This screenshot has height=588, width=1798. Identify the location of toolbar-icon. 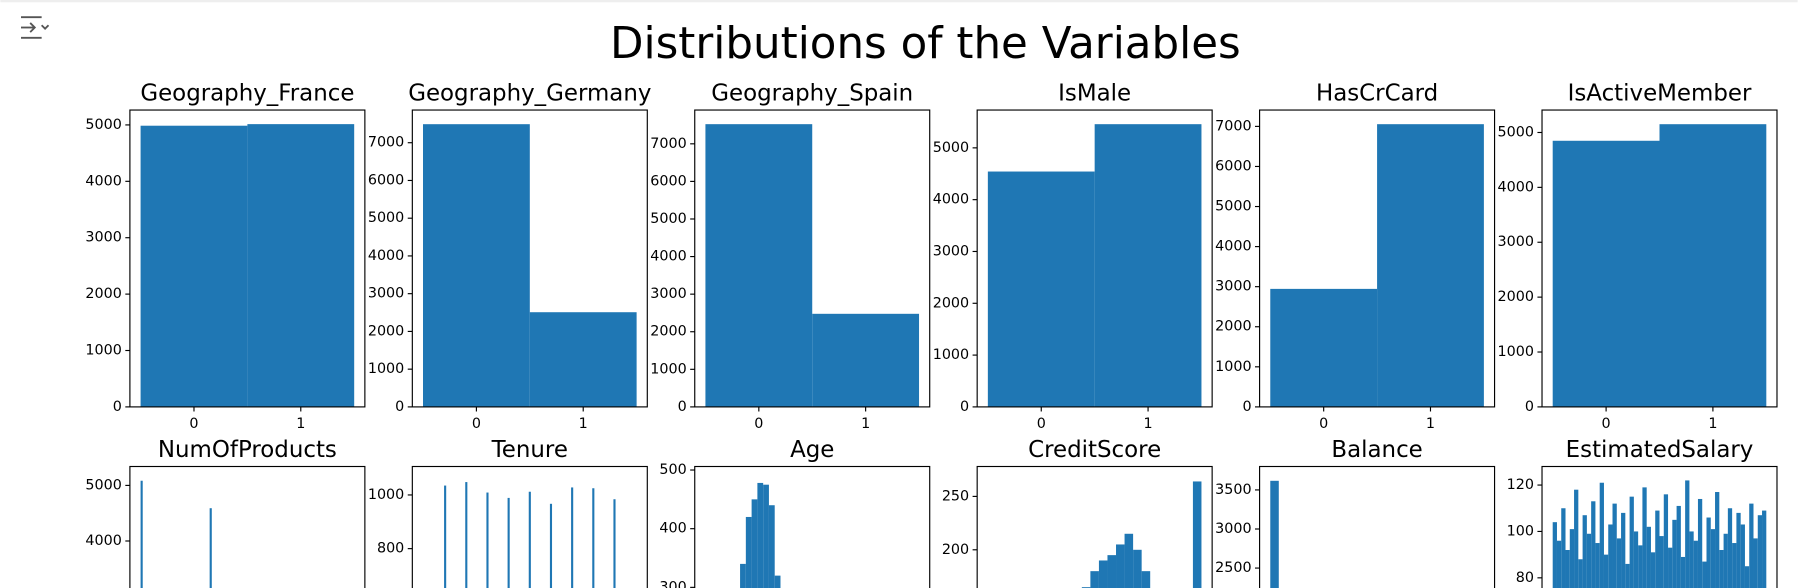
(35, 27).